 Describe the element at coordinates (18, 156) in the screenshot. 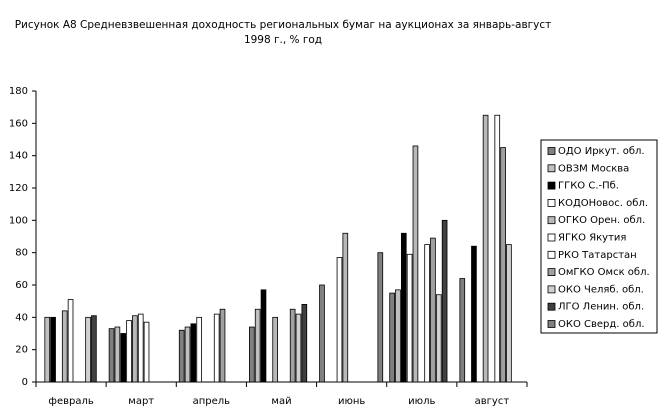

I see `y-tick-label: 140` at that location.